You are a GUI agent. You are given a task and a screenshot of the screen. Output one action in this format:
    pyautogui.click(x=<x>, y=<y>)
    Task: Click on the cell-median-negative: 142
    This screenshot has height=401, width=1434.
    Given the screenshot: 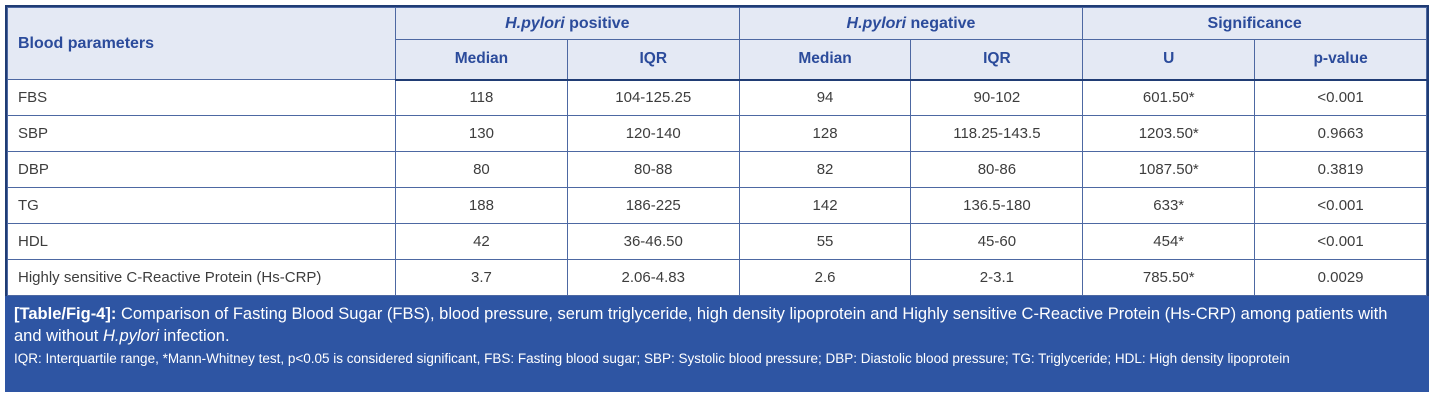 What is the action you would take?
    pyautogui.click(x=825, y=205)
    